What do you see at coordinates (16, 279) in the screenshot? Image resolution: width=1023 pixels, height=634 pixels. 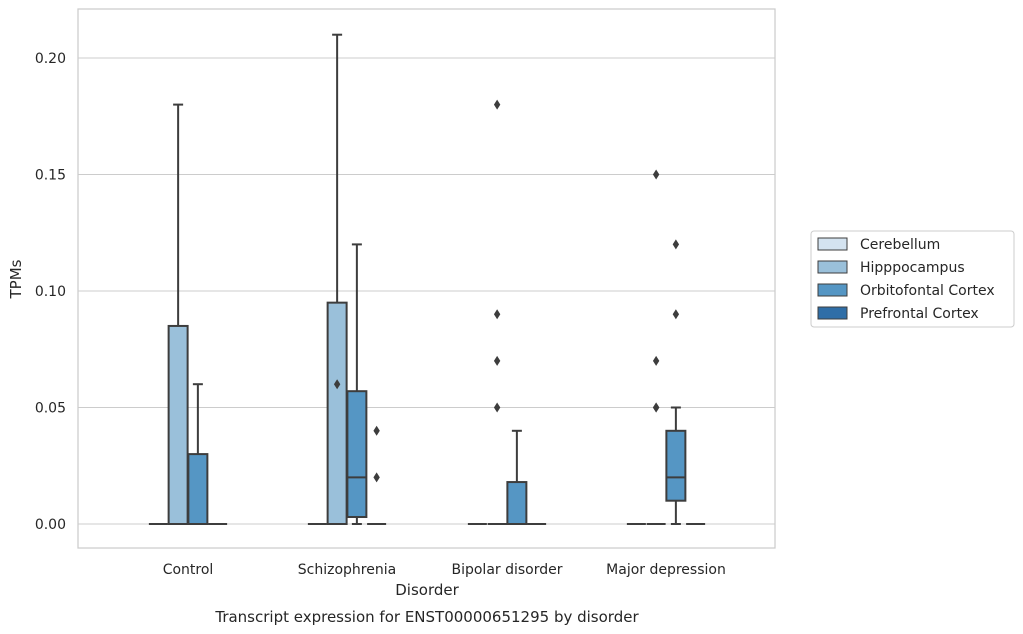 I see `y-axis-label: TPMs` at bounding box center [16, 279].